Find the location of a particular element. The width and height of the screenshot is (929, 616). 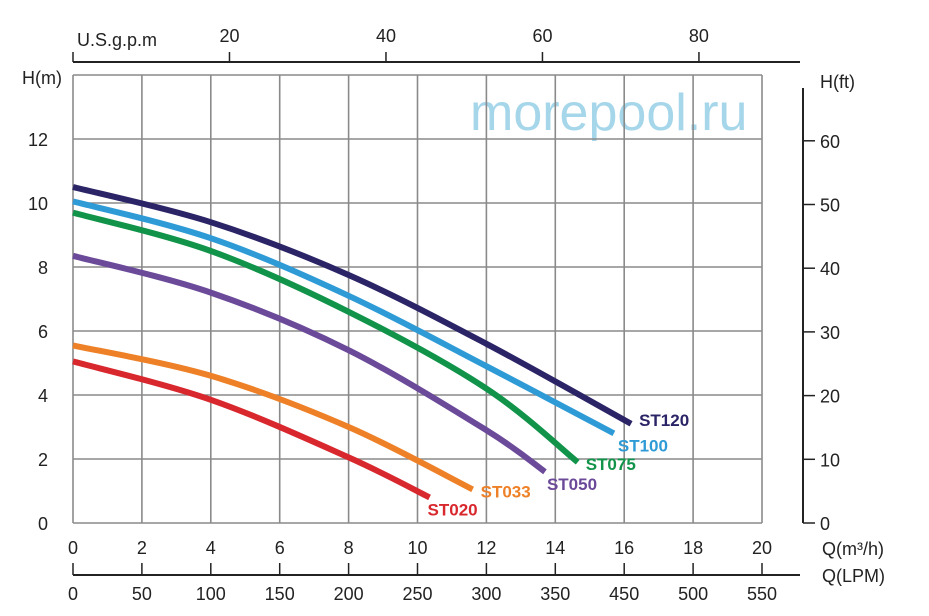

ft-tick-label: 60 is located at coordinates (830, 142).